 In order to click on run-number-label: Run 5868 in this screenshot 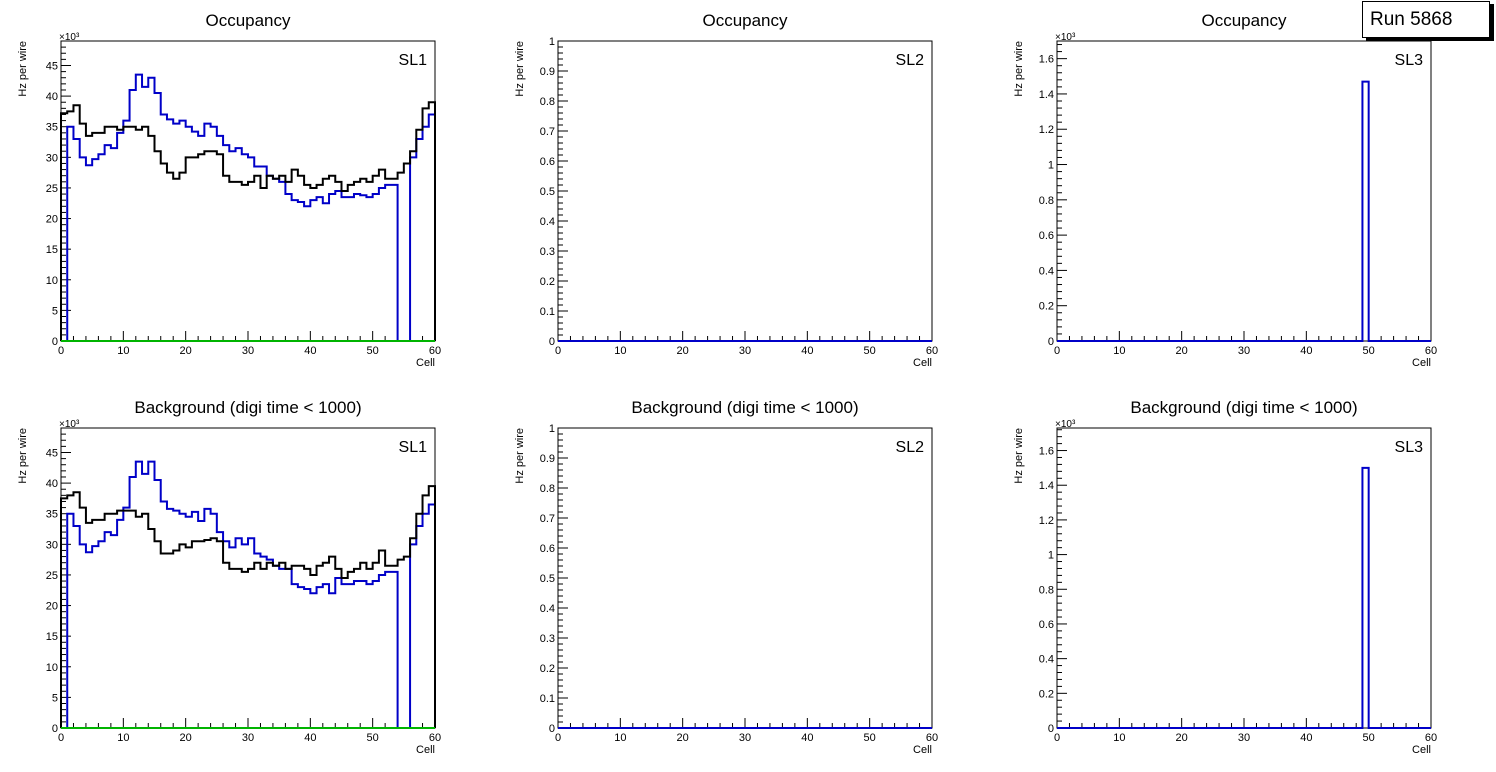, I will do `click(1411, 19)`.